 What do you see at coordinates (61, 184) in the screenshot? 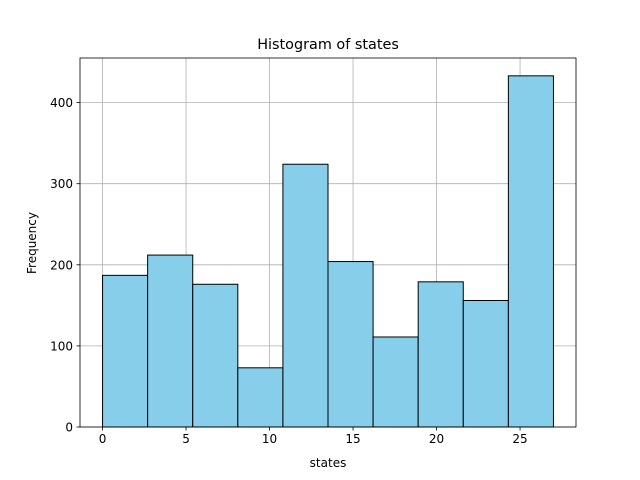
I see `y-tick-label: 300` at bounding box center [61, 184].